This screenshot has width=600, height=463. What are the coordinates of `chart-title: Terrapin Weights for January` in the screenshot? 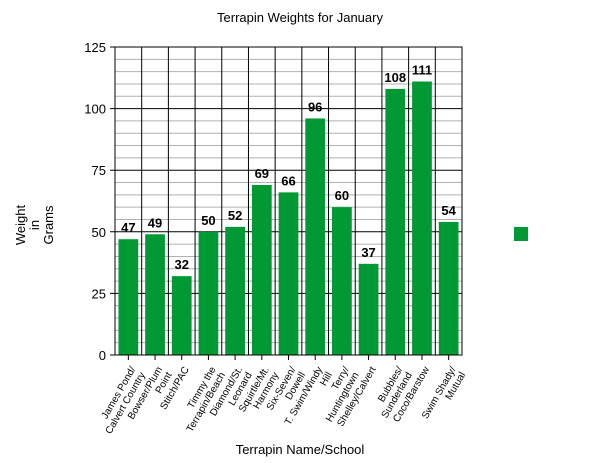 It's located at (300, 17).